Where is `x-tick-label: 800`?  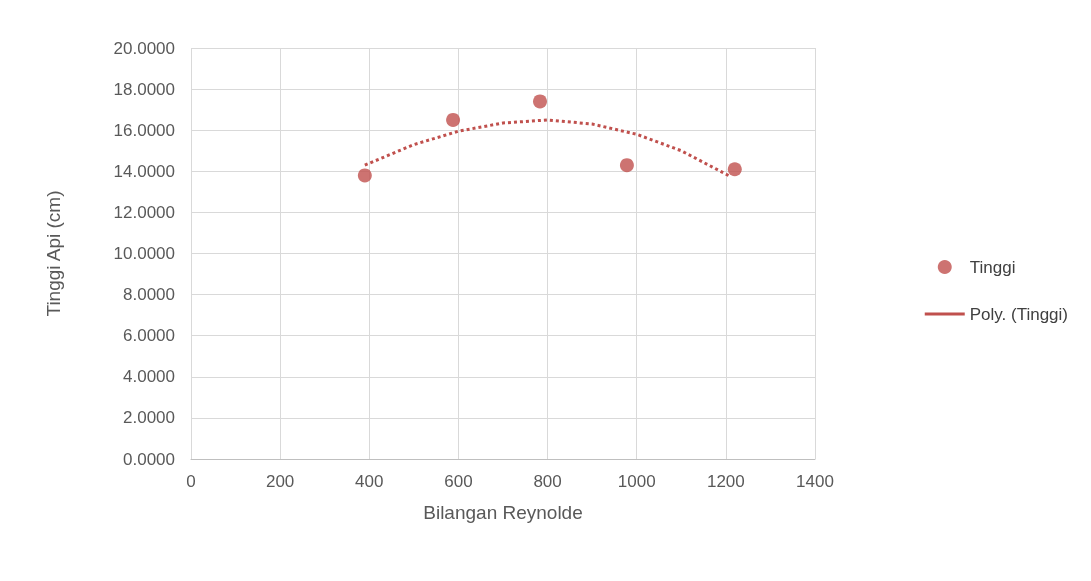
x-tick-label: 800 is located at coordinates (547, 481).